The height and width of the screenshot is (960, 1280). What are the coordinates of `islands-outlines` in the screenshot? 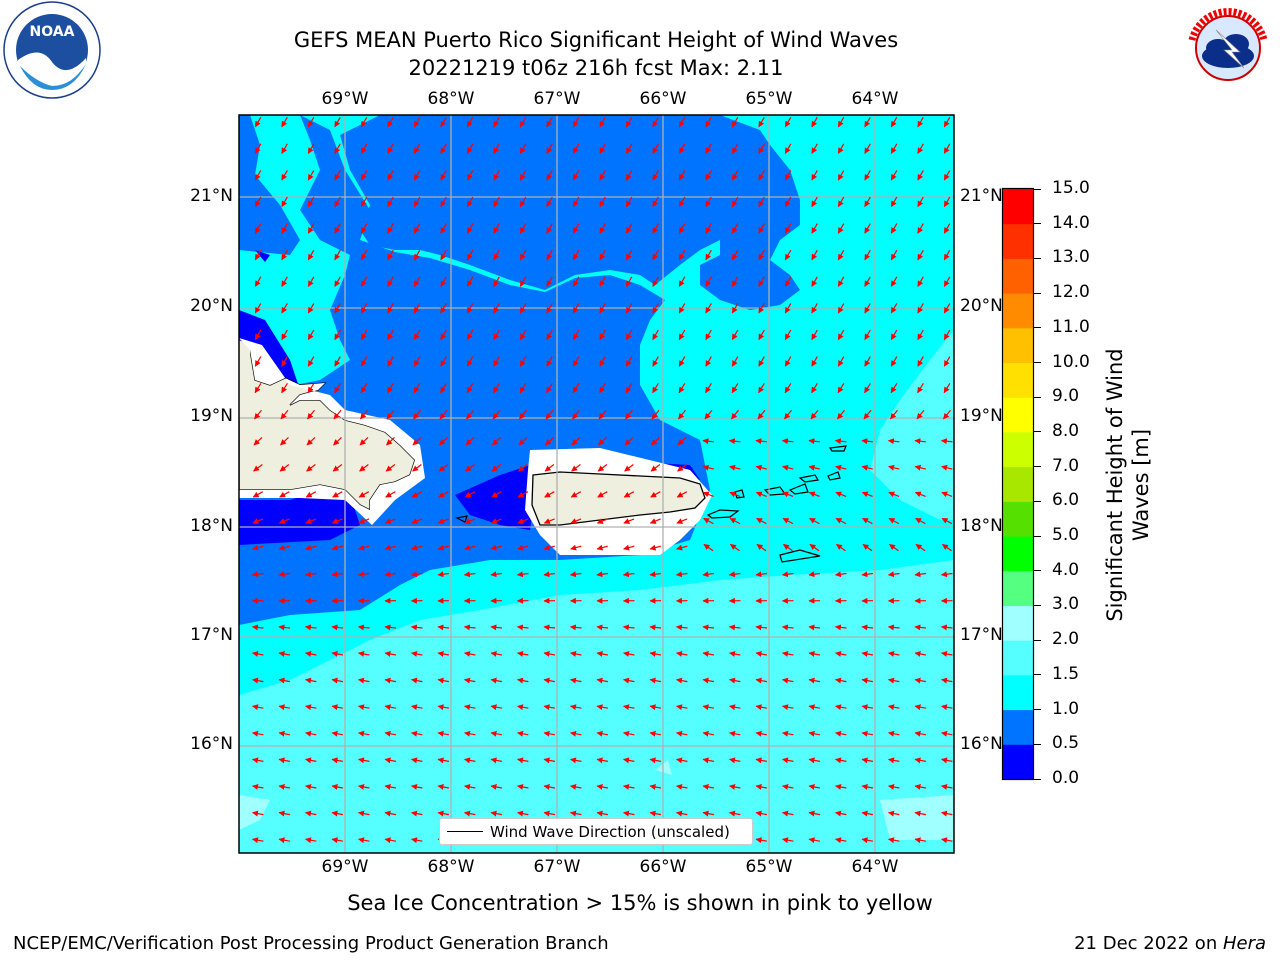 It's located at (651, 504).